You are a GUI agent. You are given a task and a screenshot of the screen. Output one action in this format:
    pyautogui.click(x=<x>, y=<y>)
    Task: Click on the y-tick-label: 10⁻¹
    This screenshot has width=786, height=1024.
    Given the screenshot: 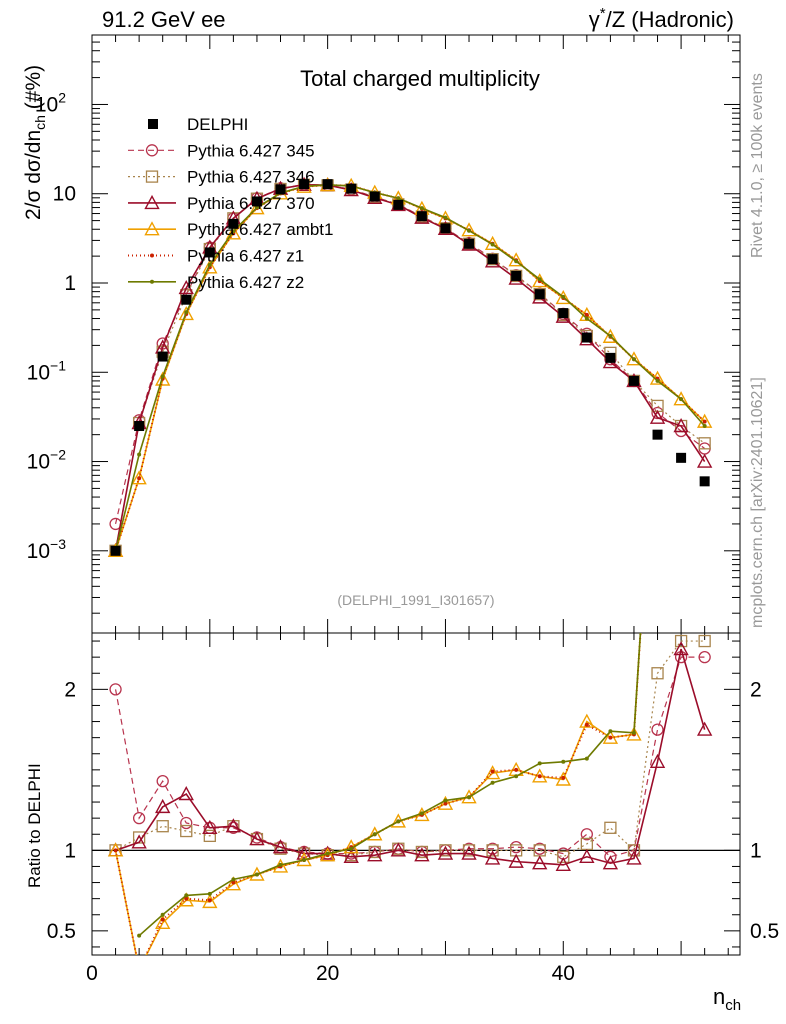 What is the action you would take?
    pyautogui.click(x=47, y=370)
    